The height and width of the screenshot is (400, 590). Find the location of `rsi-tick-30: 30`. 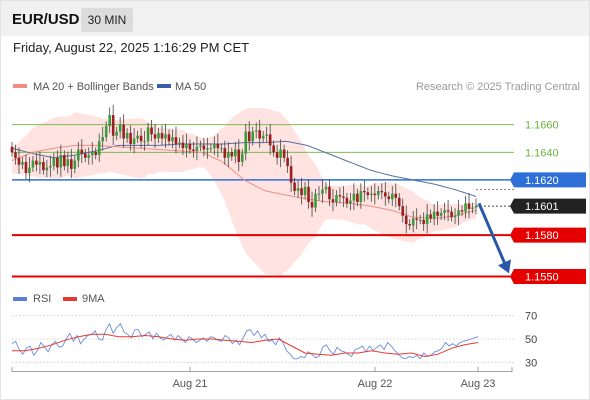

rsi-tick-30: 30 is located at coordinates (531, 363).